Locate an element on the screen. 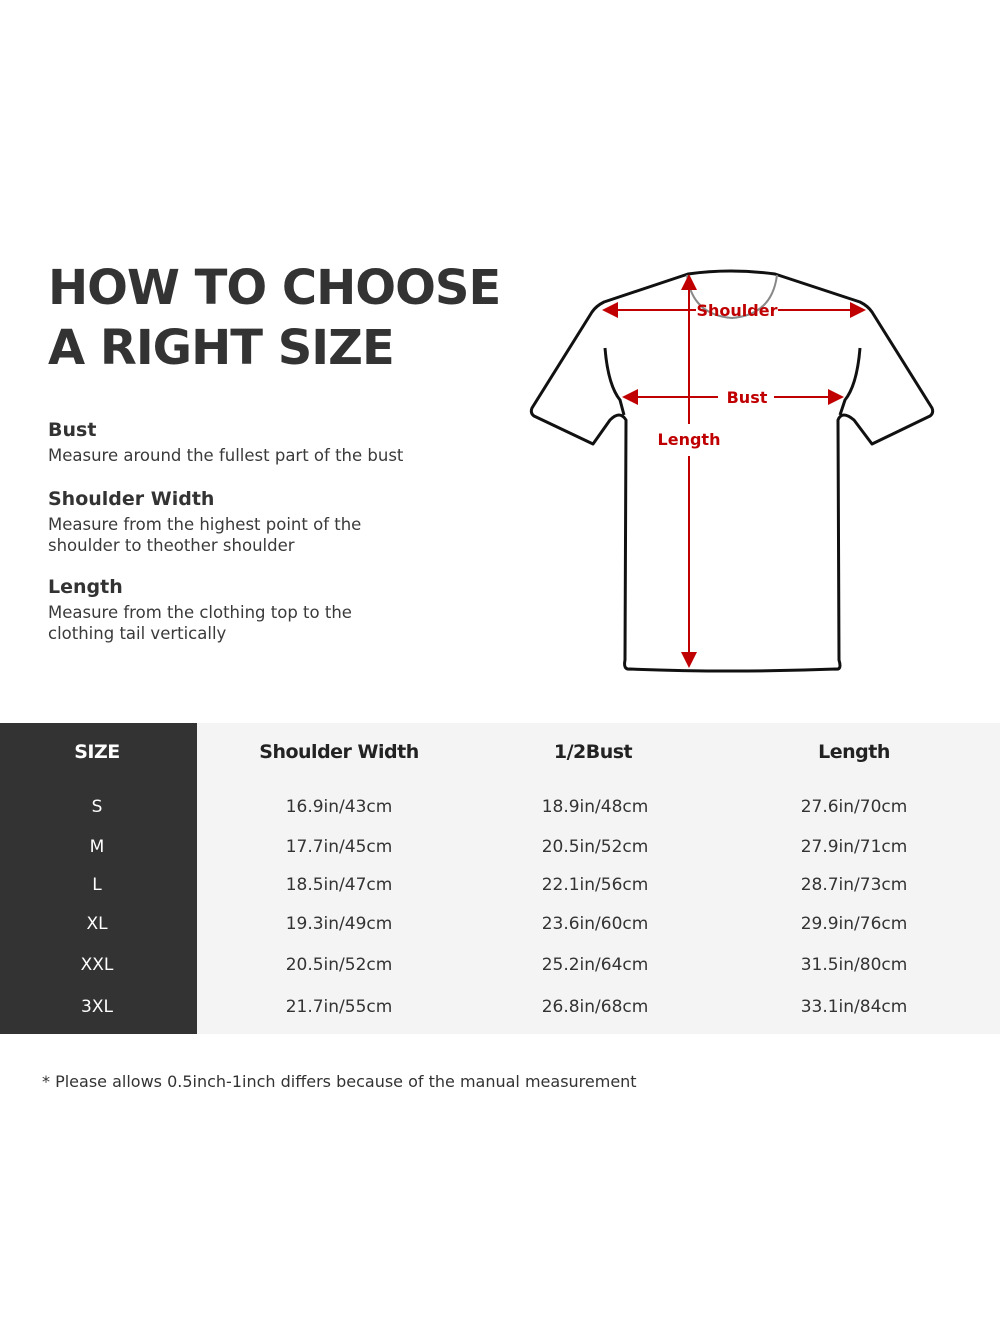  tshirt-outline is located at coordinates (732, 471).